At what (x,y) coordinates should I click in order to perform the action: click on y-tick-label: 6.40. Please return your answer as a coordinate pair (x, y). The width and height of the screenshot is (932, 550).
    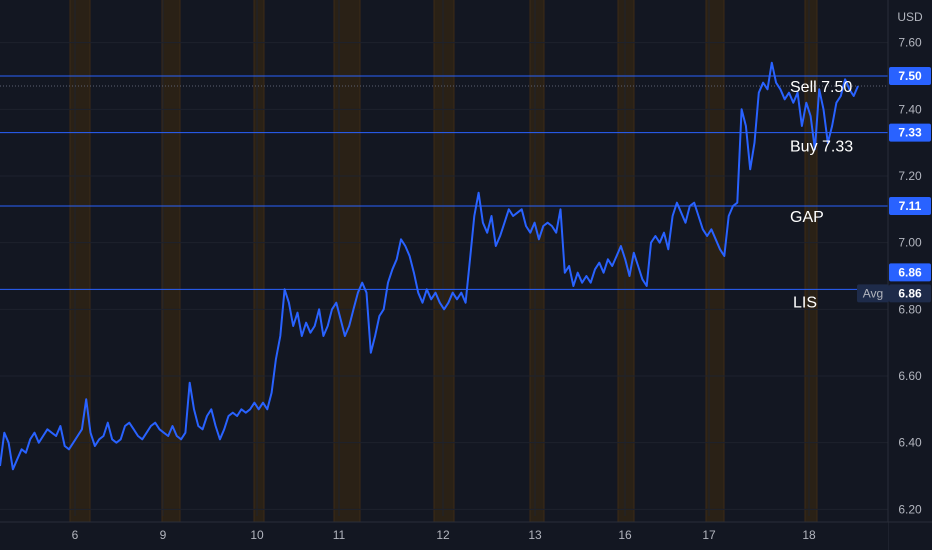
    Looking at the image, I should click on (910, 443).